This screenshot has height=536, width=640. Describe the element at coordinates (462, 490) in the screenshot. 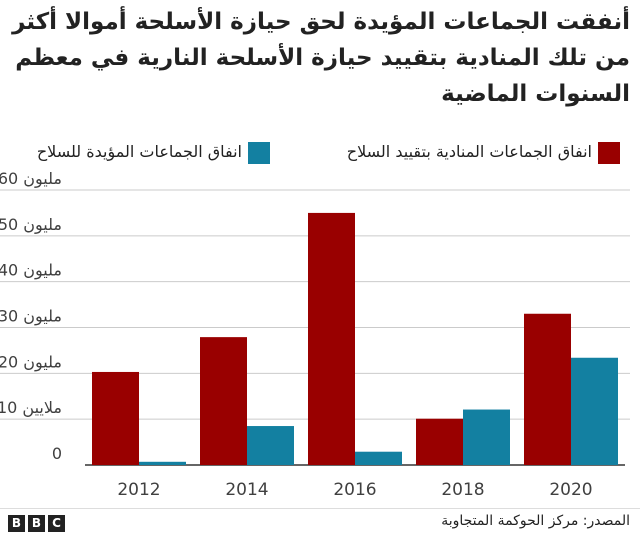

I see `x-tick-label: 2018` at that location.